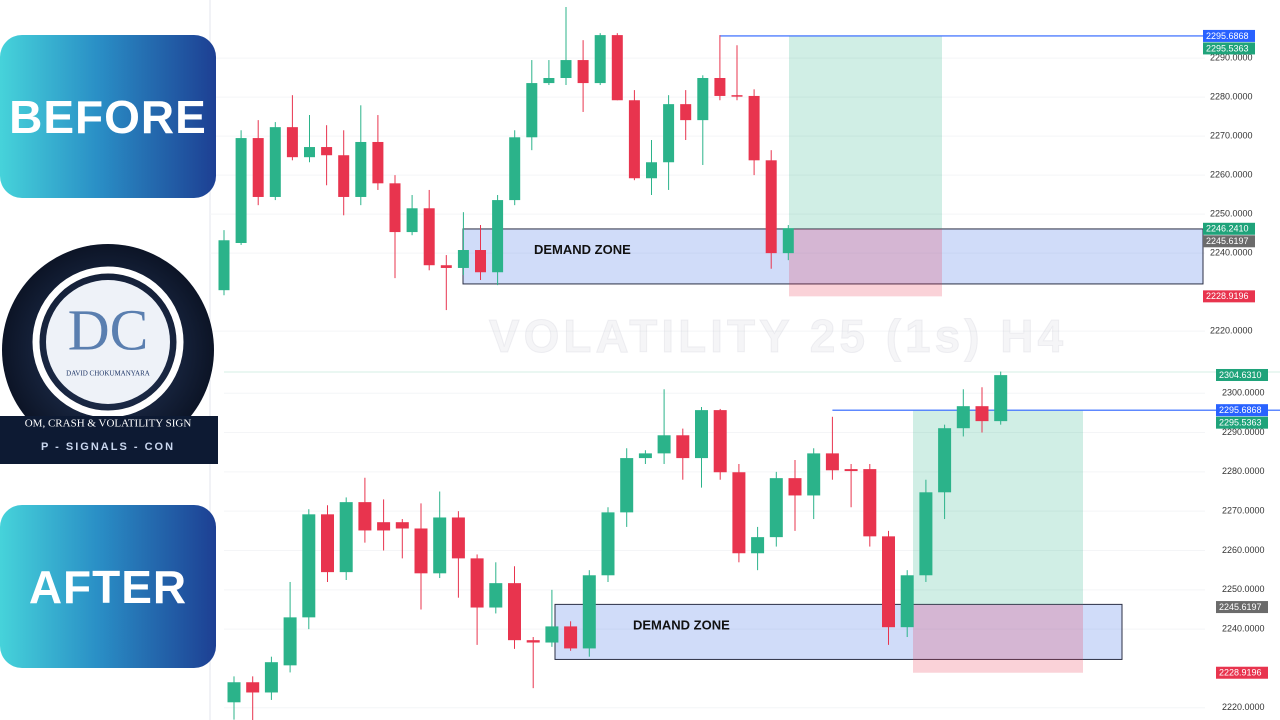 Image resolution: width=1280 pixels, height=720 pixels. I want to click on logo-band, so click(109, 440).